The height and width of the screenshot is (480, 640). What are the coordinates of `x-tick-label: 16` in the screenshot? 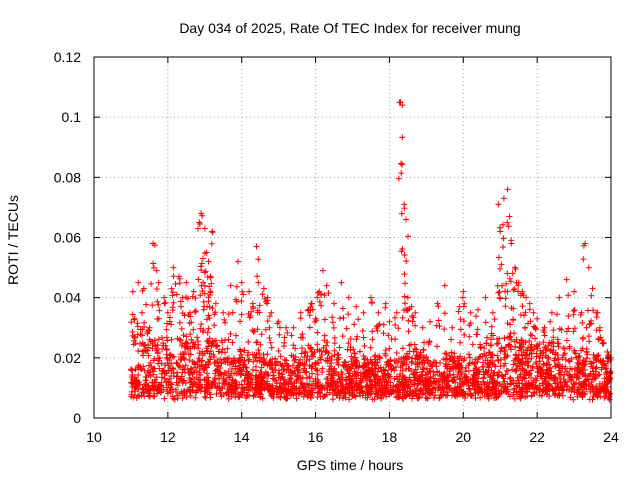 It's located at (316, 437).